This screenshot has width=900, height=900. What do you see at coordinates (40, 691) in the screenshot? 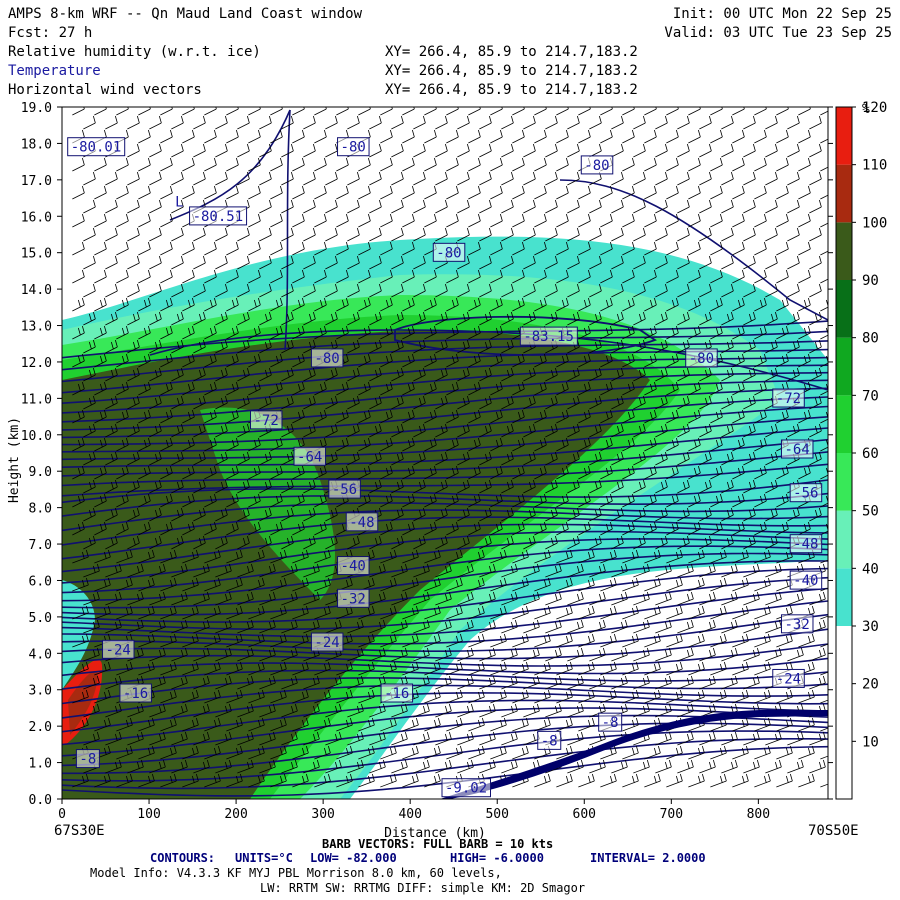
I see `y-tick-label: 3.0` at bounding box center [40, 691].